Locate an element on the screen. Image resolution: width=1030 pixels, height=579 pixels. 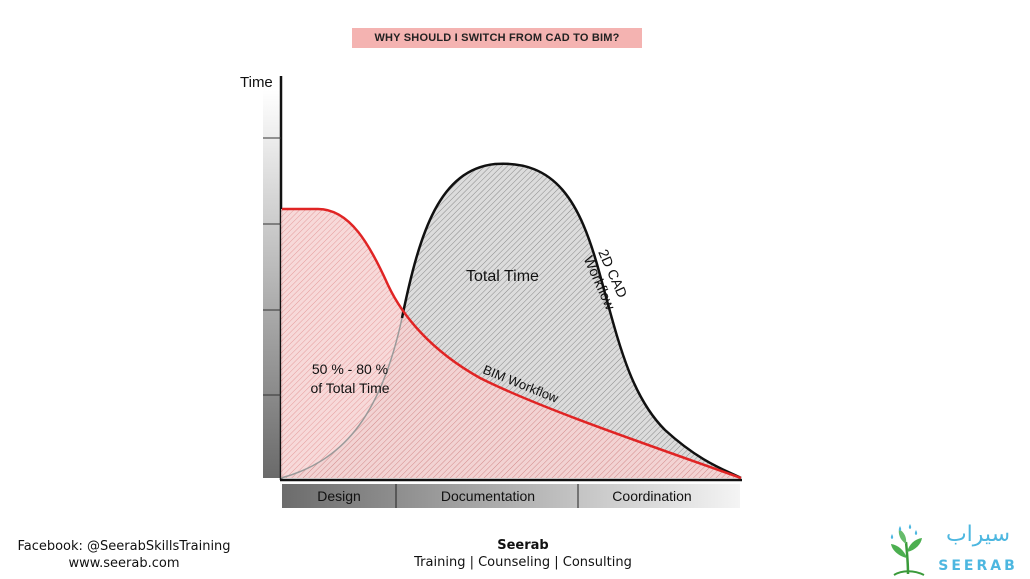
plant-icon is located at coordinates (907, 550).